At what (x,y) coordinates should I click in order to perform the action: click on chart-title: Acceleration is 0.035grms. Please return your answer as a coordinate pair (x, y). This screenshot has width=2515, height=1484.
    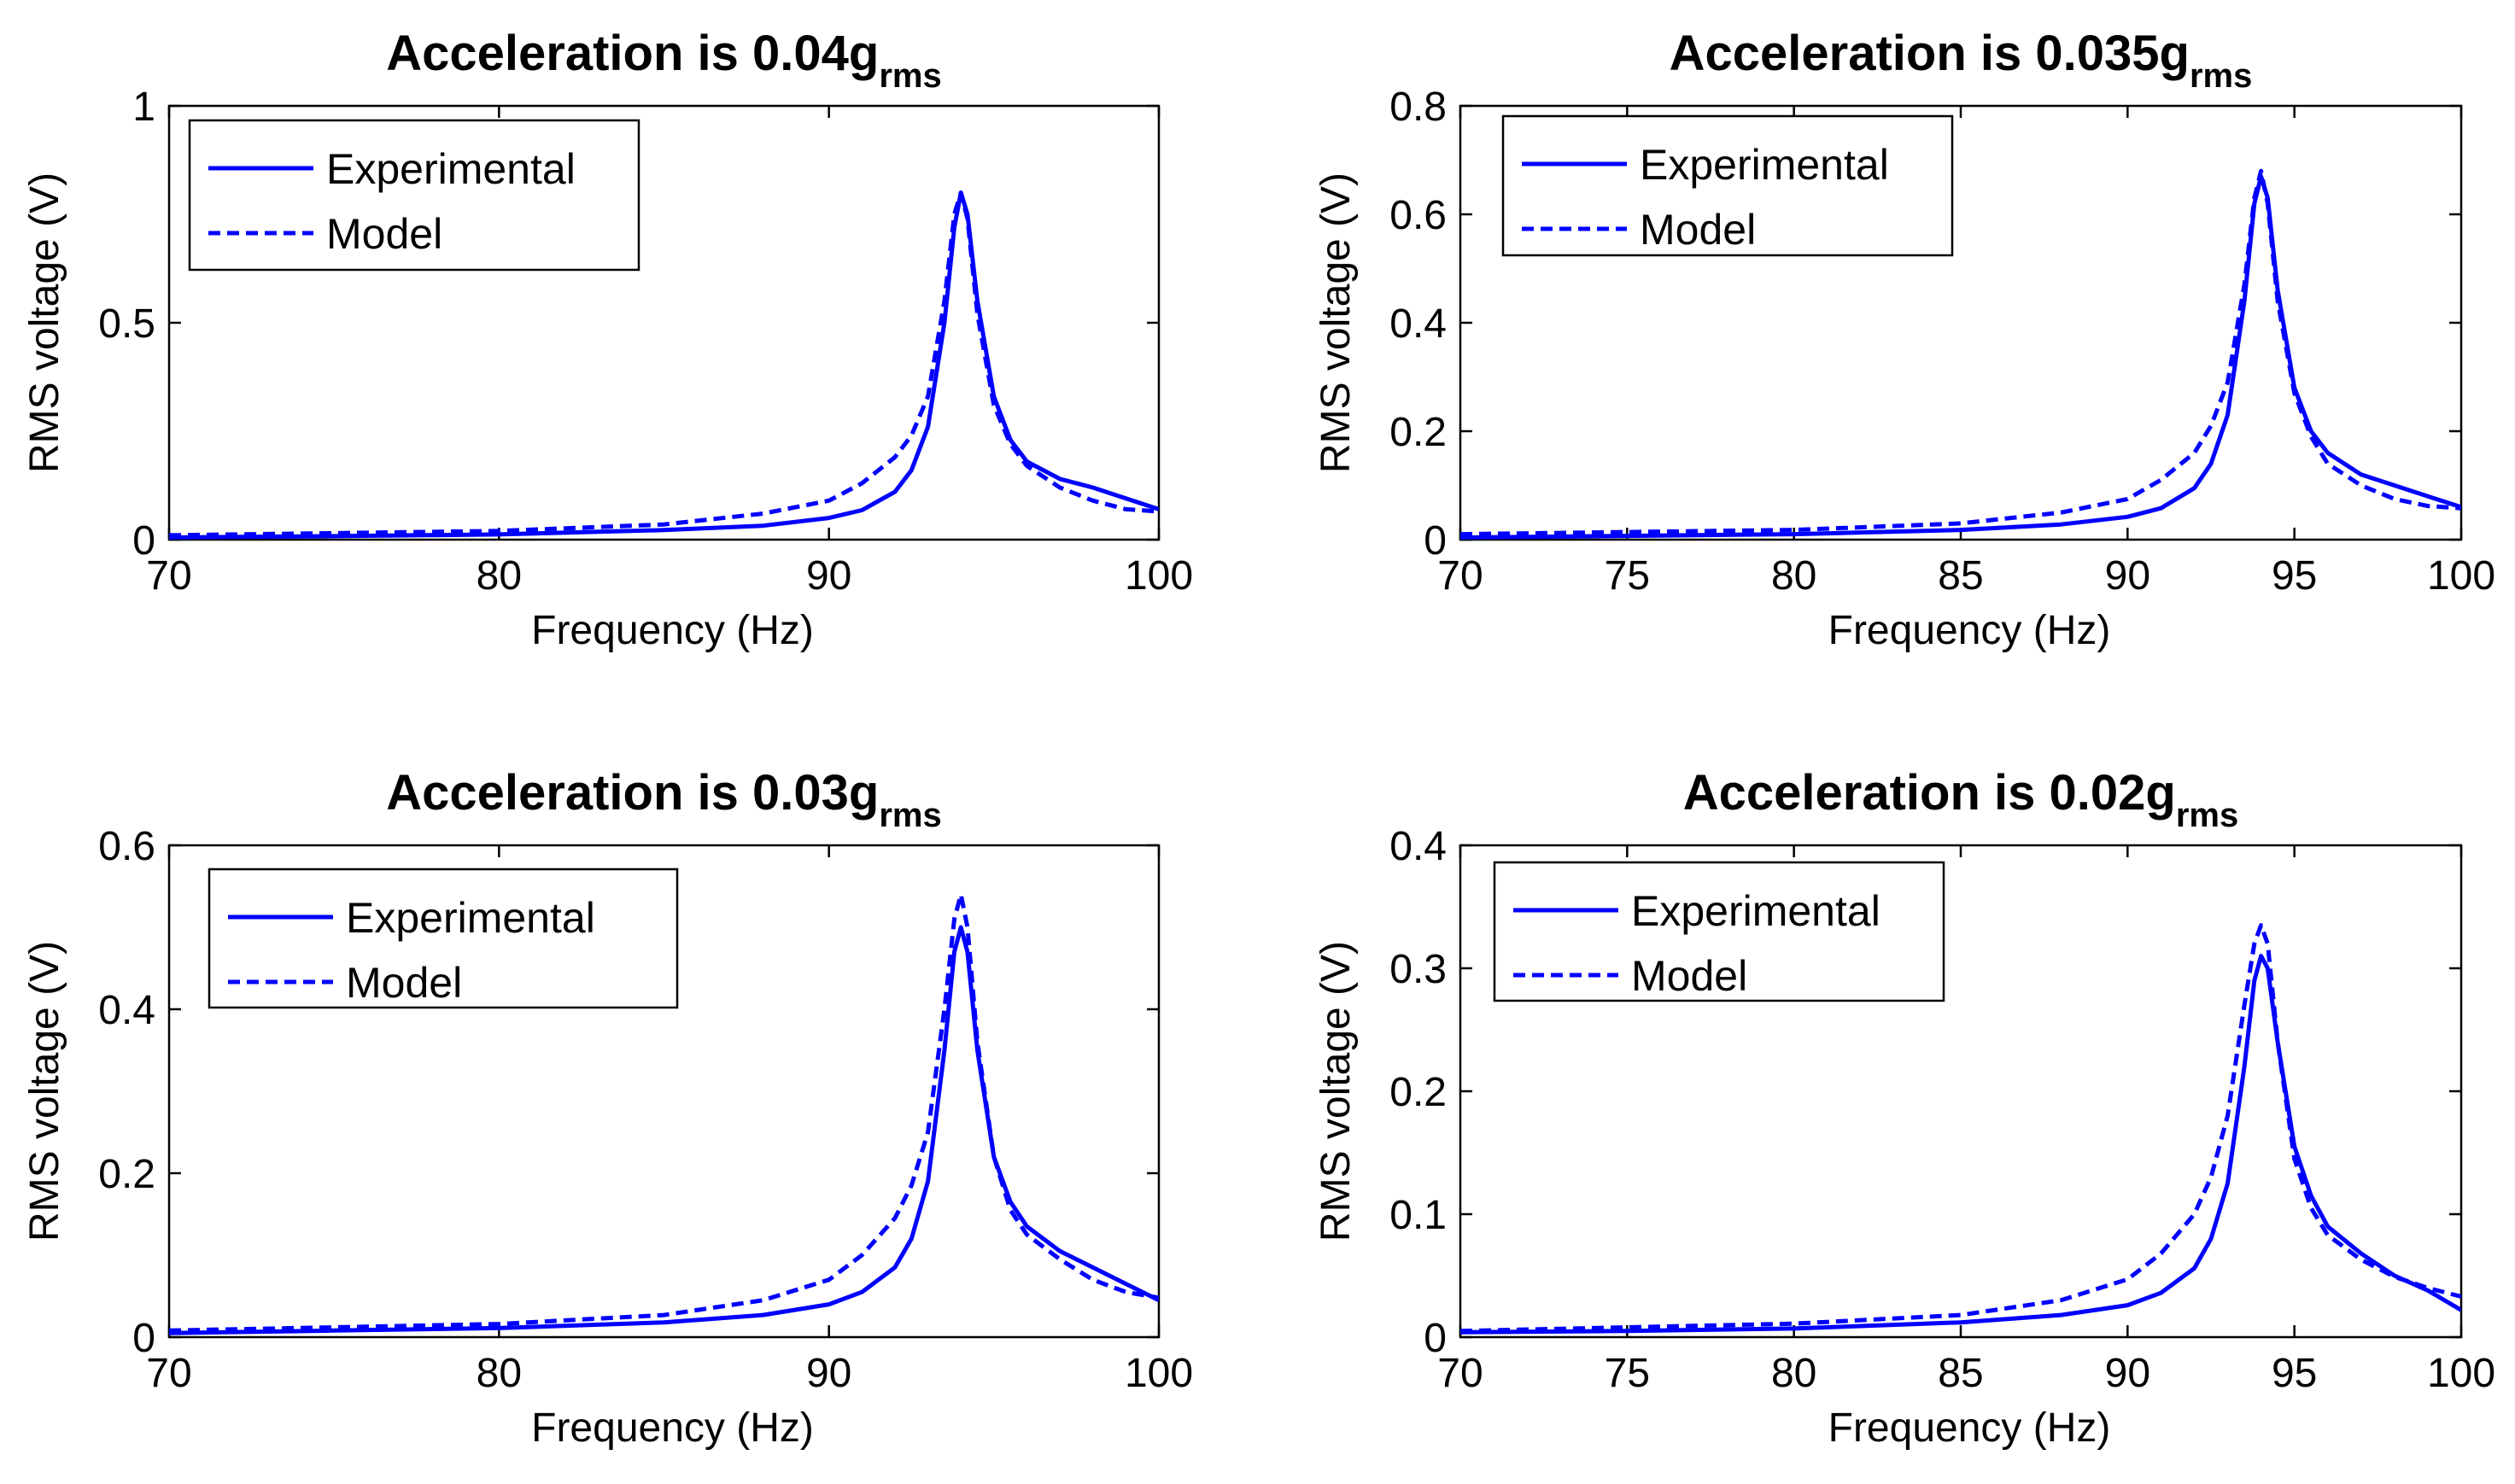
    Looking at the image, I should click on (1961, 60).